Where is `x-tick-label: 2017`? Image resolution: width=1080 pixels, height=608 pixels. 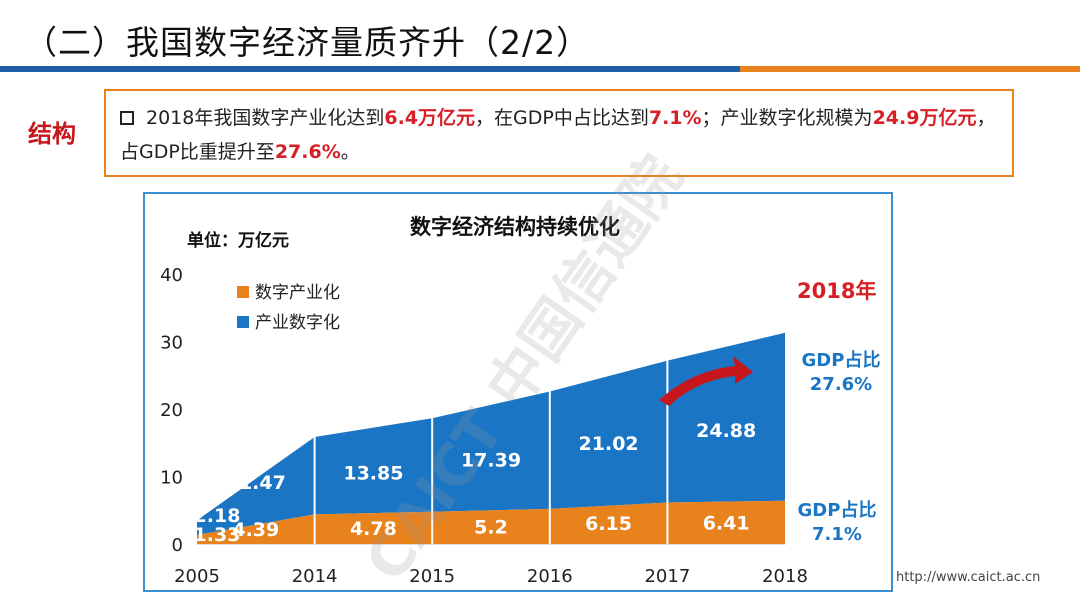
x-tick-label: 2017 is located at coordinates (667, 576).